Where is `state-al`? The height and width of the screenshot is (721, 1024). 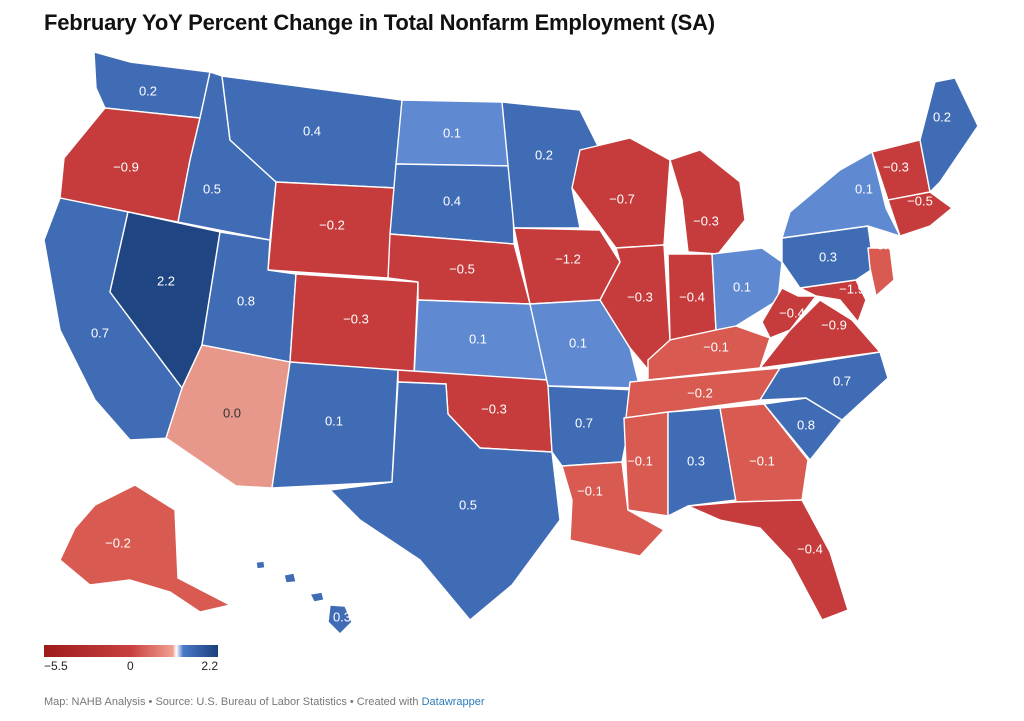
state-al is located at coordinates (702, 462).